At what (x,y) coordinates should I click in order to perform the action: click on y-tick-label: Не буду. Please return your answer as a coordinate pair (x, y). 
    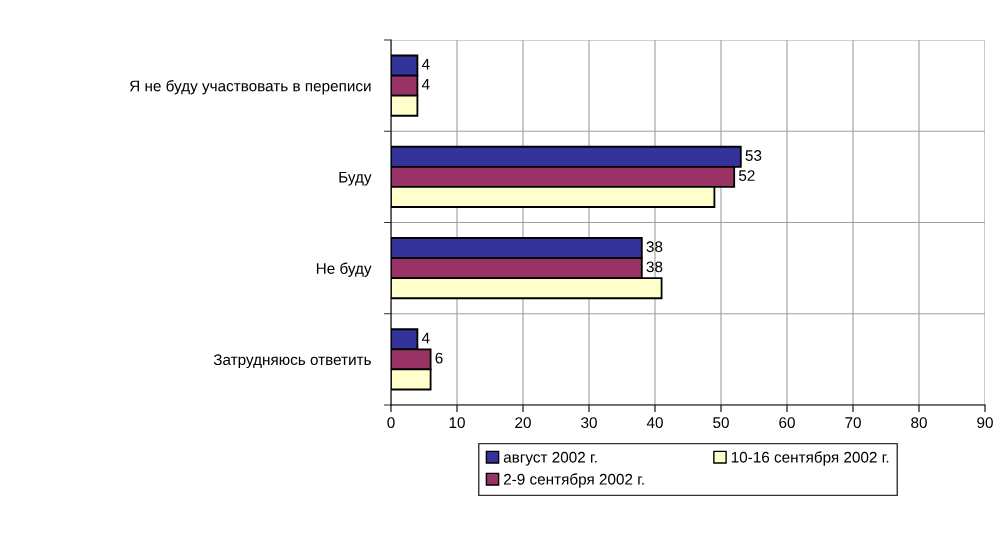
    Looking at the image, I should click on (344, 269).